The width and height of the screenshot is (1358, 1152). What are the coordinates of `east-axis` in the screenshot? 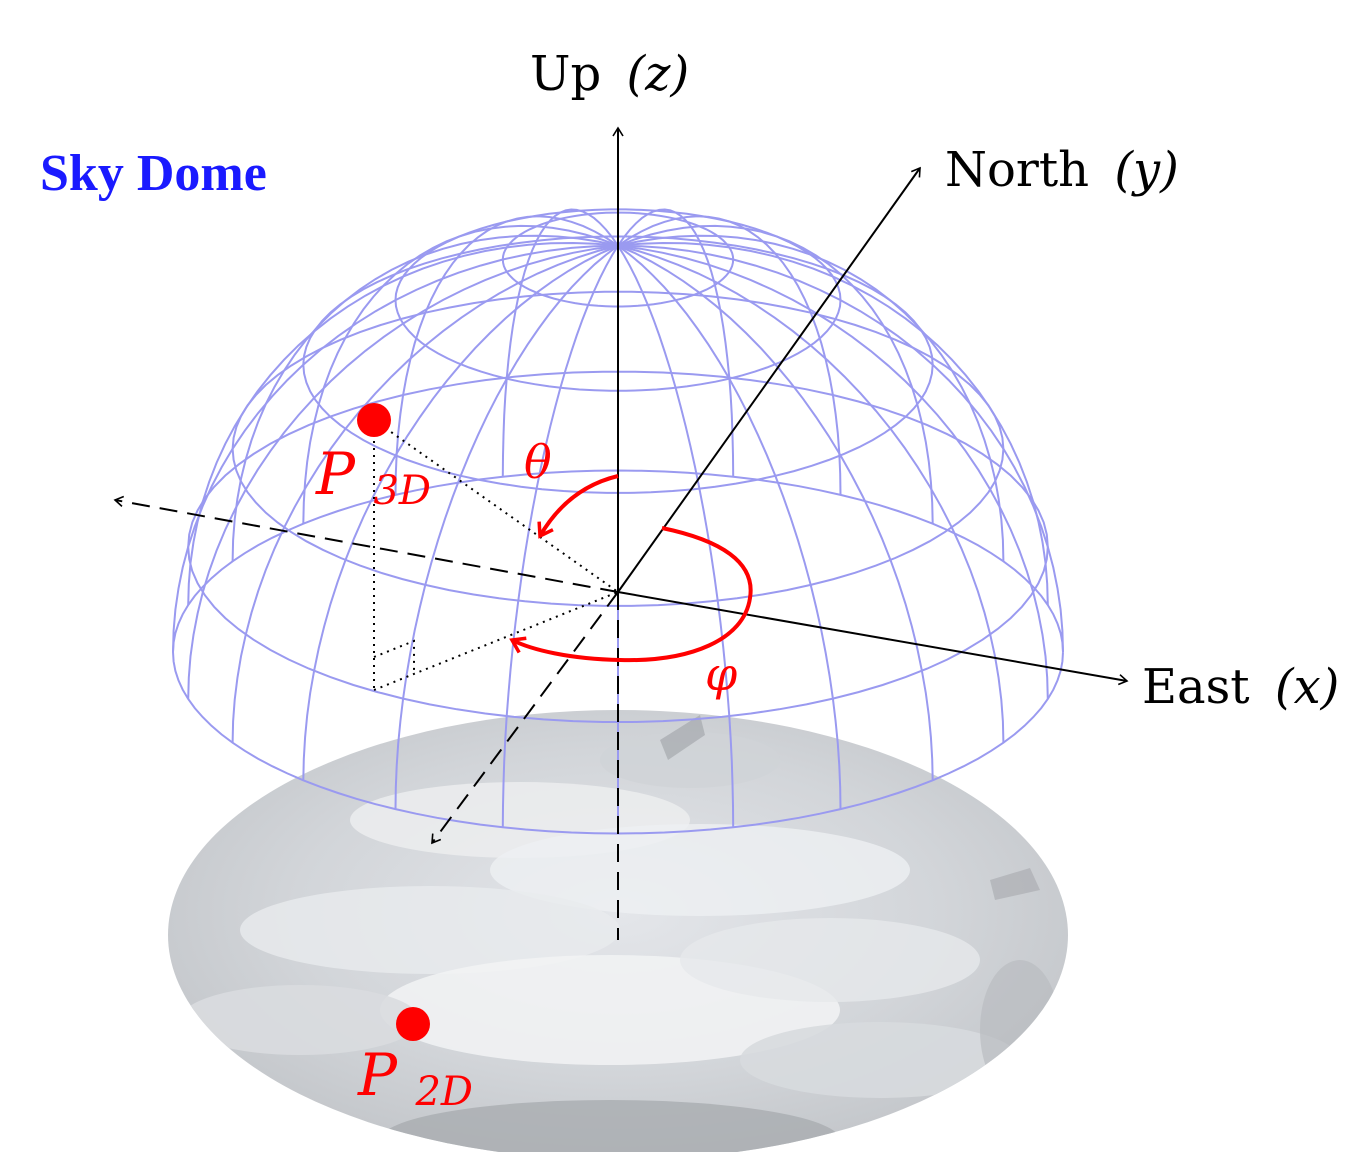 It's located at (873, 638).